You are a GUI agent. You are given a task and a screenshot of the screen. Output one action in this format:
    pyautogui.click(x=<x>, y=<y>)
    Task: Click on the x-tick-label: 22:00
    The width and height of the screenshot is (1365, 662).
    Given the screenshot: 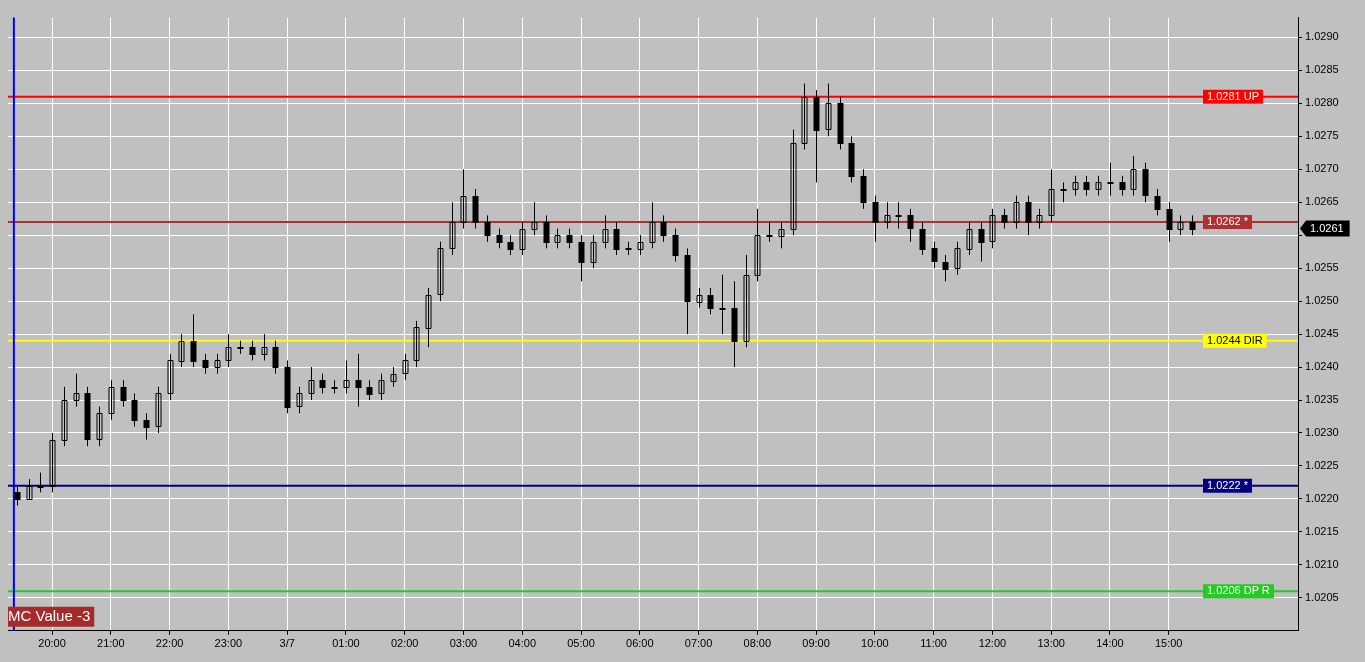 What is the action you would take?
    pyautogui.click(x=169, y=643)
    